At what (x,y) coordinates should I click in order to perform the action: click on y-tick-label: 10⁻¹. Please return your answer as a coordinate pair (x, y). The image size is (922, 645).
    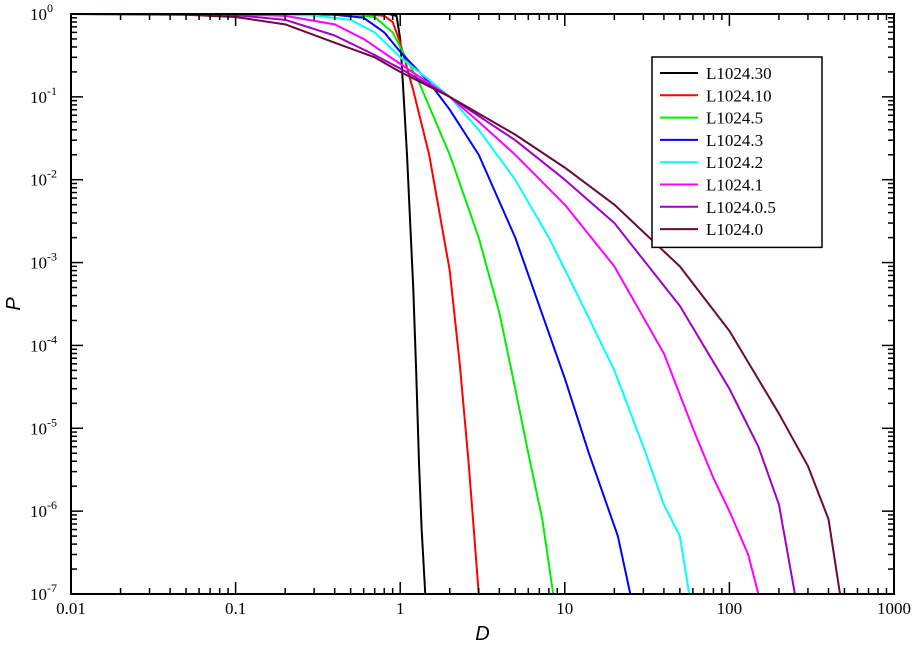
    Looking at the image, I should click on (43, 95).